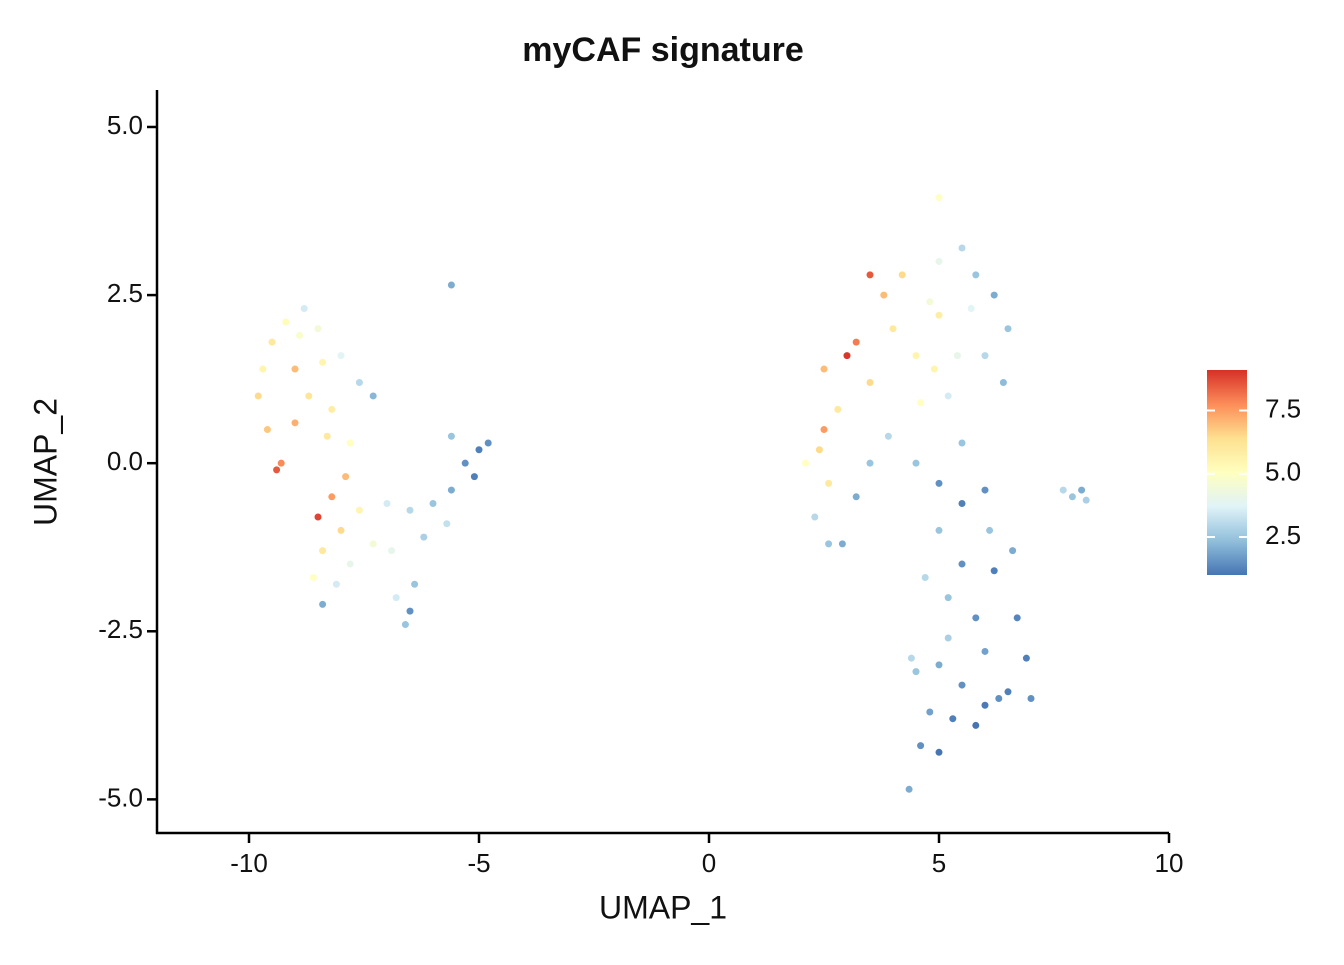 Image resolution: width=1344 pixels, height=965 pixels. Describe the element at coordinates (939, 863) in the screenshot. I see `x-tick-label: 5` at that location.